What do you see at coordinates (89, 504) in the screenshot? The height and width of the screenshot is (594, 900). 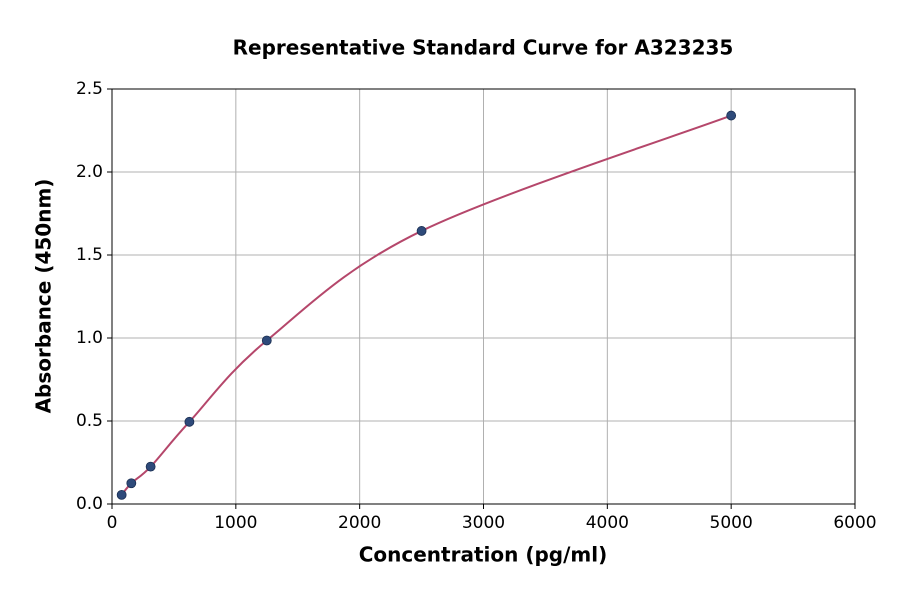 I see `y-tick-label: 0.0` at bounding box center [89, 504].